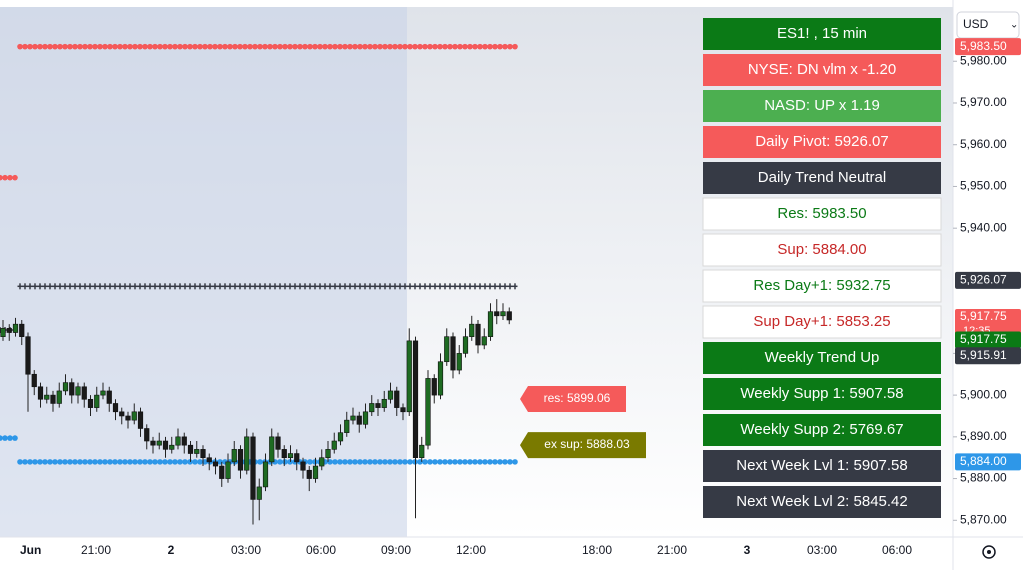 Image resolution: width=1023 pixels, height=575 pixels. Describe the element at coordinates (583, 445) in the screenshot. I see `annotation-tag` at that location.